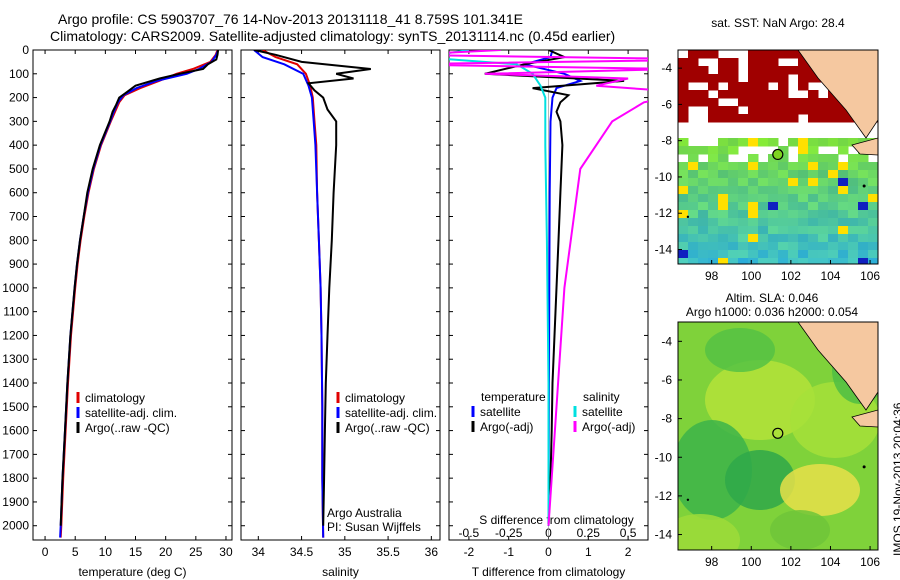 The height and width of the screenshot is (580, 900). Describe the element at coordinates (469, 552) in the screenshot. I see `x-tick-label: -2` at that location.